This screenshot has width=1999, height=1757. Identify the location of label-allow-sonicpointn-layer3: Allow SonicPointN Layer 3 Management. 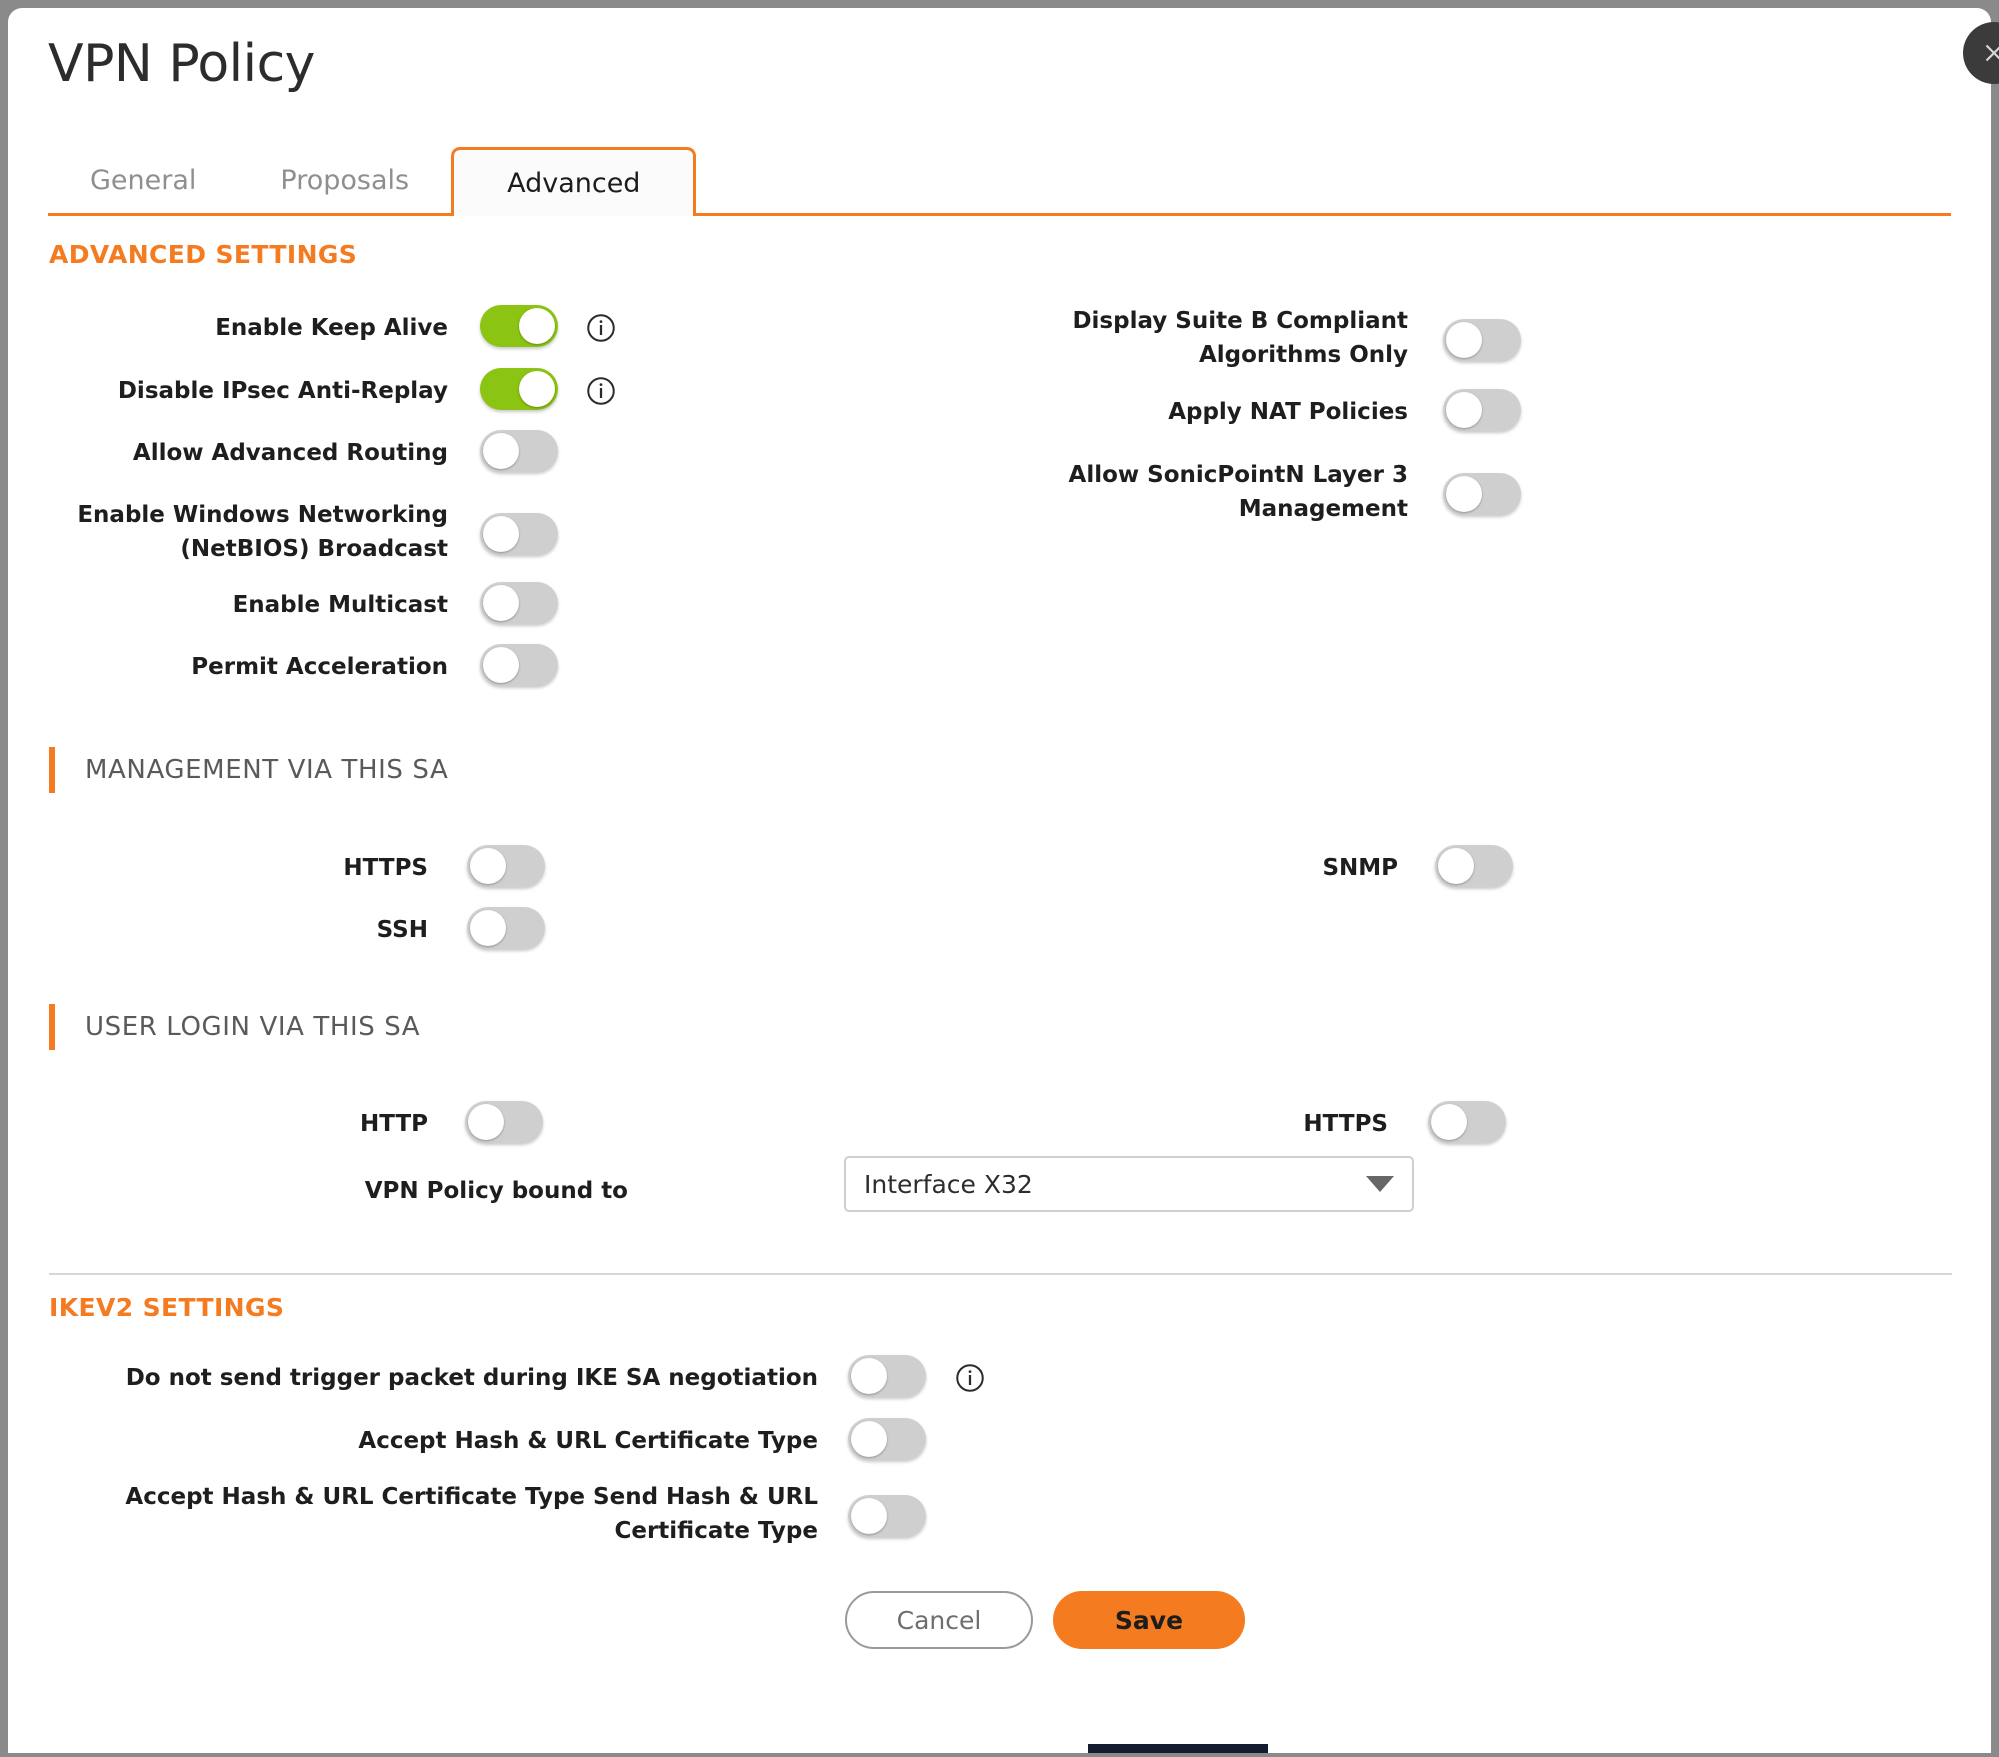
(1238, 492).